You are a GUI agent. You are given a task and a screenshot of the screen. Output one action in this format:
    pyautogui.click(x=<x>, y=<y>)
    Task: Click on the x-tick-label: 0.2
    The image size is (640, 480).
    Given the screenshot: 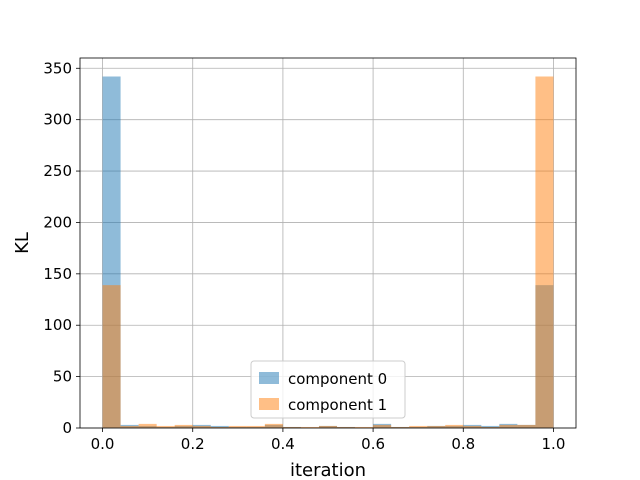 What is the action you would take?
    pyautogui.click(x=193, y=444)
    